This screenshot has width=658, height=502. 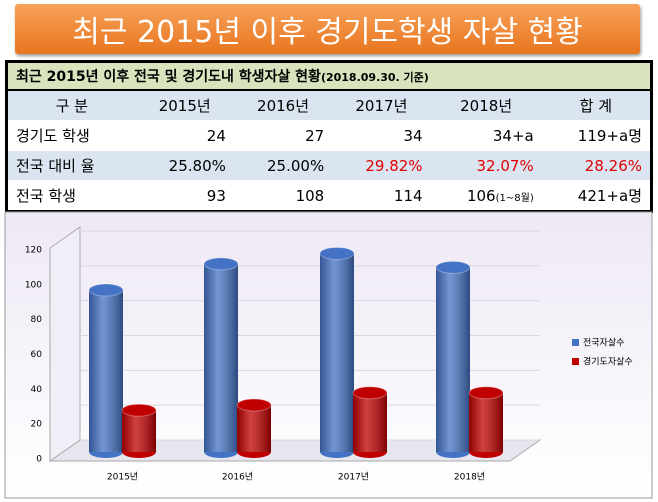 I want to click on cell-text: 114, so click(x=408, y=195).